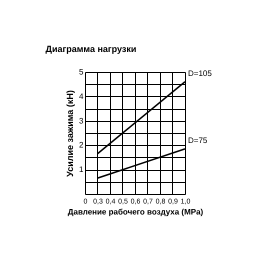  Describe the element at coordinates (136, 212) in the screenshot. I see `x-axis-title: Давление рабочего воздуха (MPa)` at that location.